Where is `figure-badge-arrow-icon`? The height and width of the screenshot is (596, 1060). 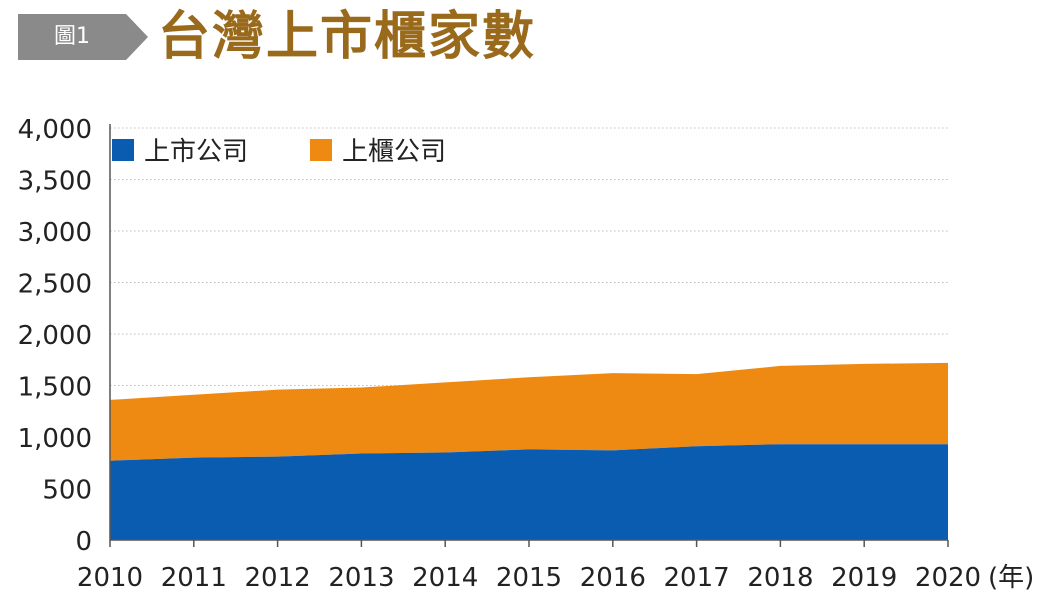 figure-badge-arrow-icon is located at coordinates (137, 37).